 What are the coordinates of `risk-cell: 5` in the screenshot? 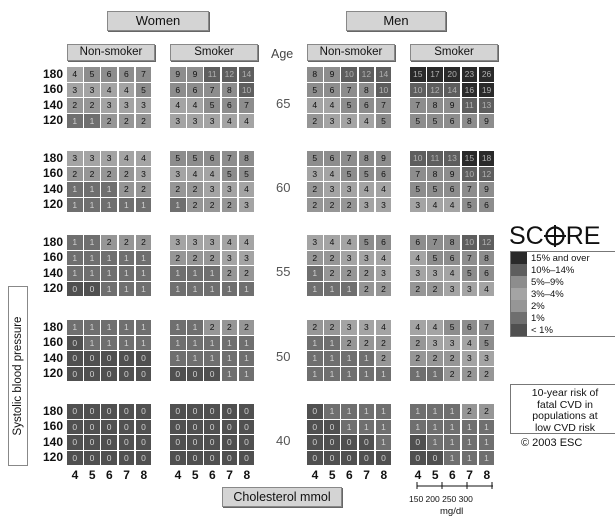 It's located at (435, 121).